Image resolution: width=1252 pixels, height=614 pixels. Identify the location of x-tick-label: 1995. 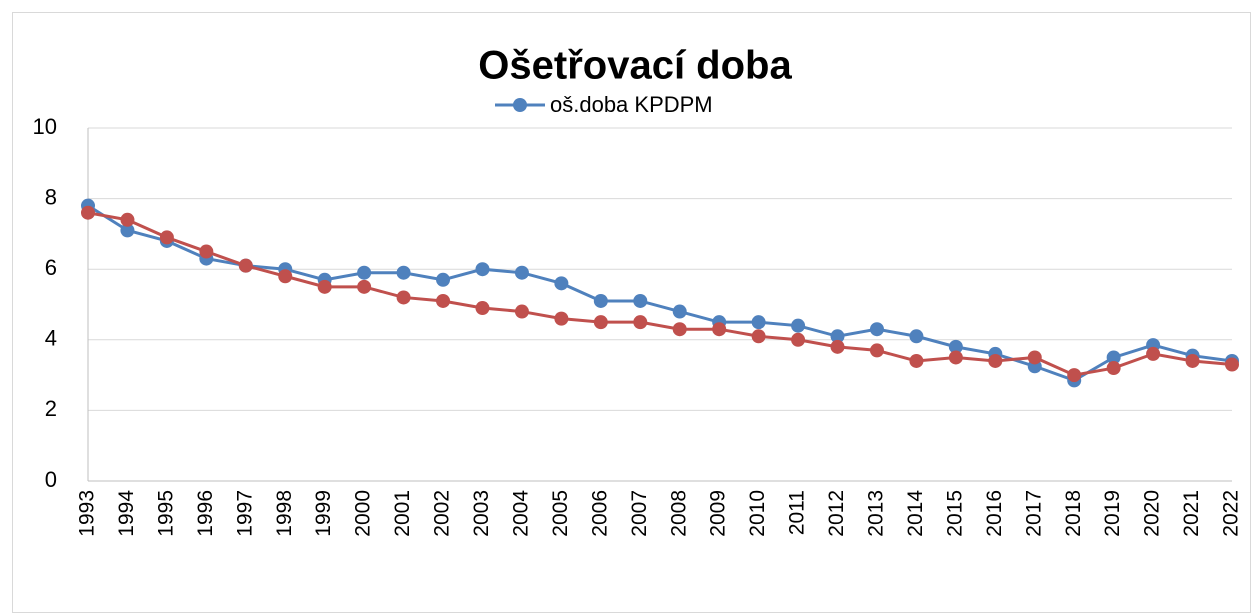
(165, 513).